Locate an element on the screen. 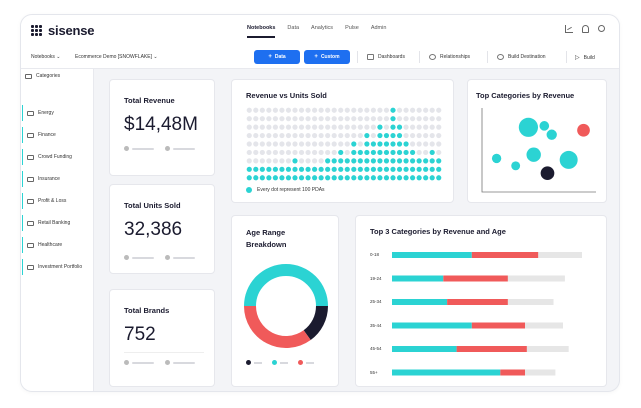  bell-icon is located at coordinates (585, 29).